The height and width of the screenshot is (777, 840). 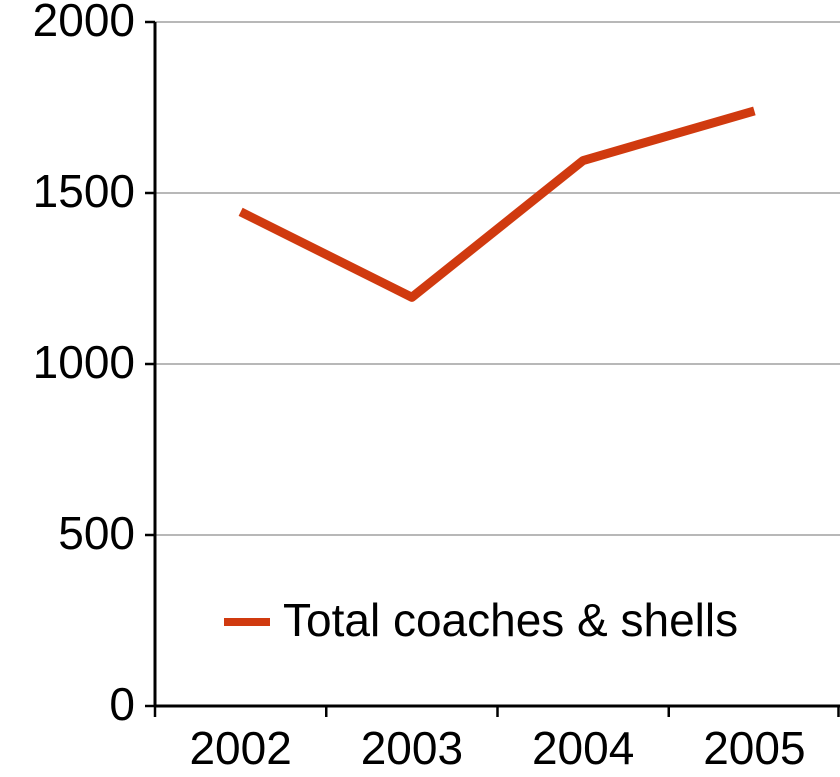 What do you see at coordinates (754, 748) in the screenshot?
I see `x-tick-label: 2005` at bounding box center [754, 748].